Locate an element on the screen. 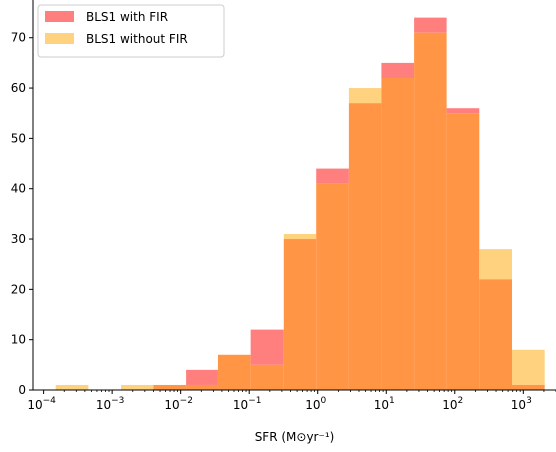 The width and height of the screenshot is (556, 452). x-tick-label: 10⁻³ is located at coordinates (110, 404).